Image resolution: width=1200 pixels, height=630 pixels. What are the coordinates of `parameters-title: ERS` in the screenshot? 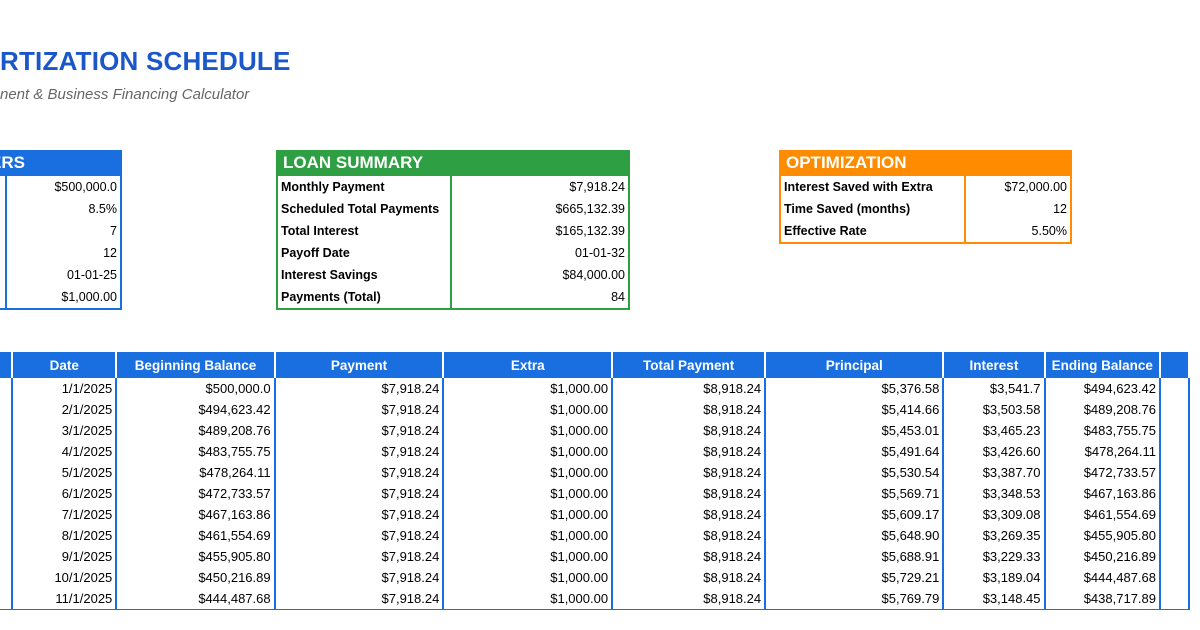 It's located at (12, 162).